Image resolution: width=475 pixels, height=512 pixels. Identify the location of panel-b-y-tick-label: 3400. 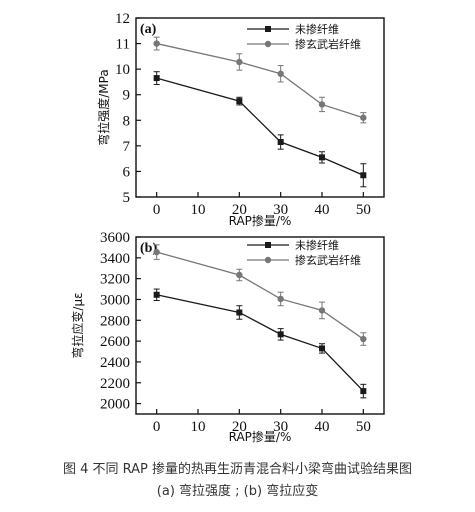
(115, 259).